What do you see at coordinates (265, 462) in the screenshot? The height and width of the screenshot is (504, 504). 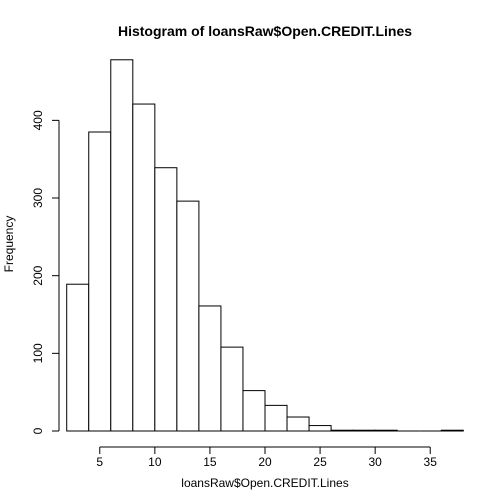 I see `x-tick-label: 20` at bounding box center [265, 462].